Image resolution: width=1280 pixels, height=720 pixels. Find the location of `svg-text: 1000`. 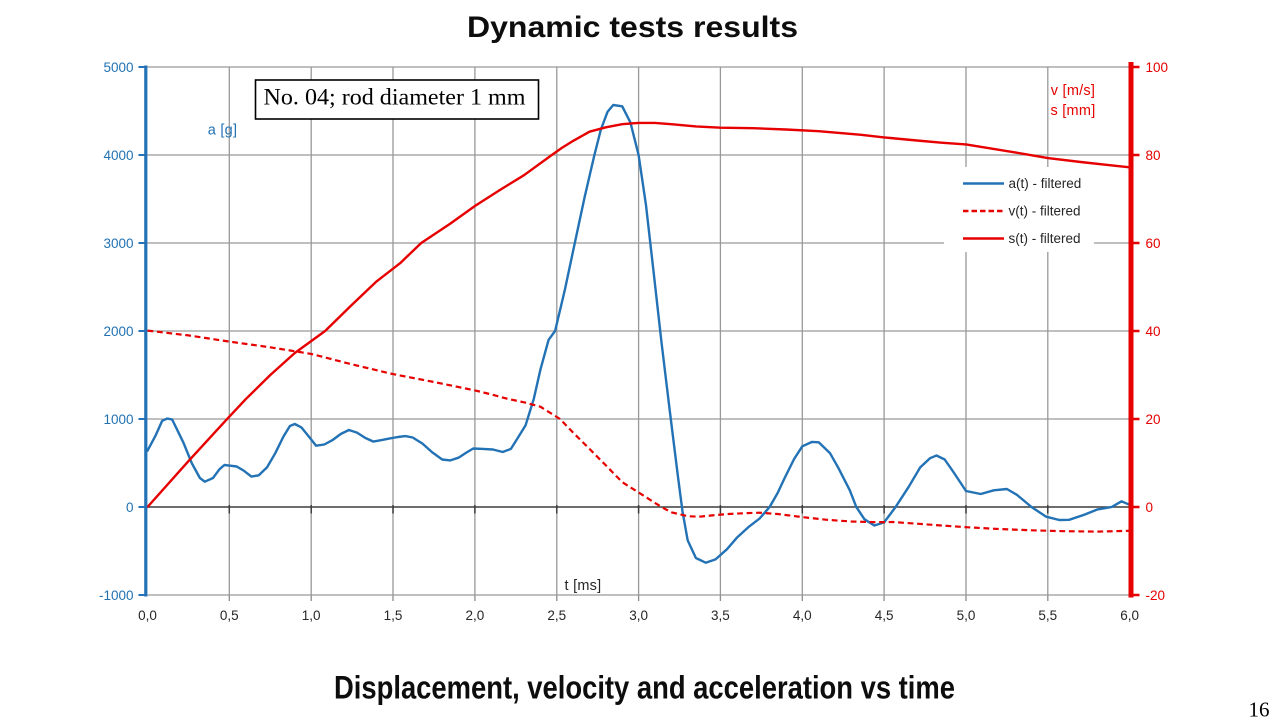

svg-text: 1000 is located at coordinates (118, 419).